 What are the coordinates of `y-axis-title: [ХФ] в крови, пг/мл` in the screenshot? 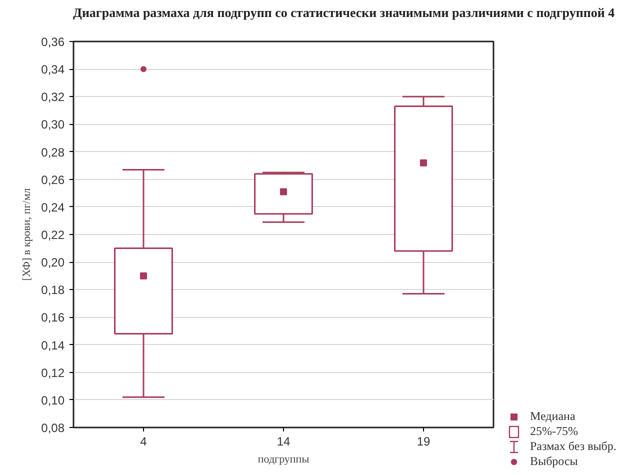 It's located at (27, 234).